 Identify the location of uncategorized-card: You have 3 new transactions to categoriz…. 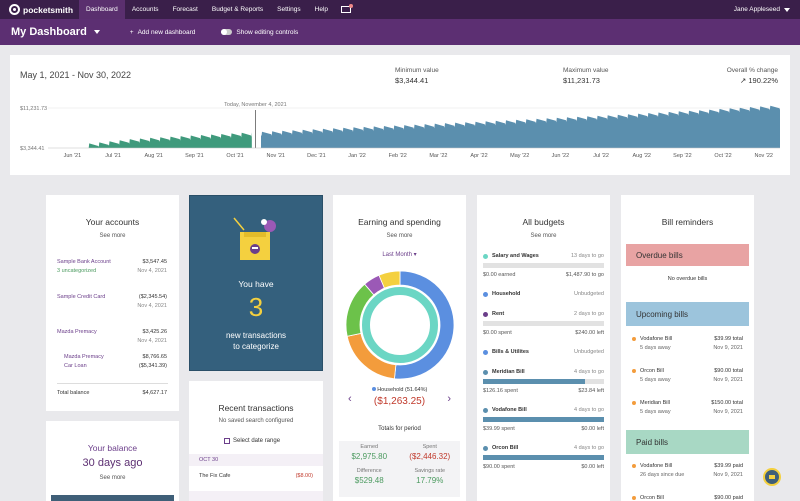
(256, 283).